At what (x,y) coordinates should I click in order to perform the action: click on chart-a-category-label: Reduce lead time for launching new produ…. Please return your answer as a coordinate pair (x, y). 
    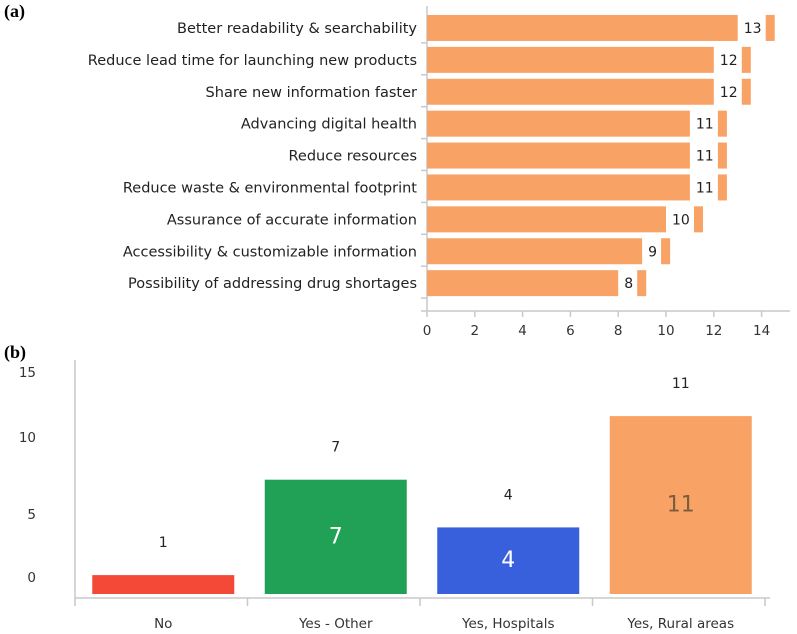
    Looking at the image, I should click on (252, 61).